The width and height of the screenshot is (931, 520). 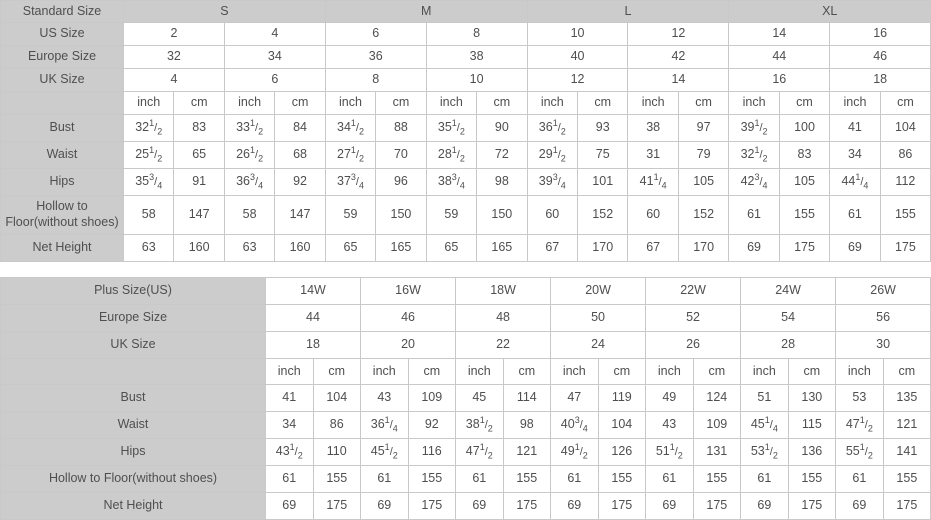 I want to click on measurement-cm: 110, so click(x=337, y=452).